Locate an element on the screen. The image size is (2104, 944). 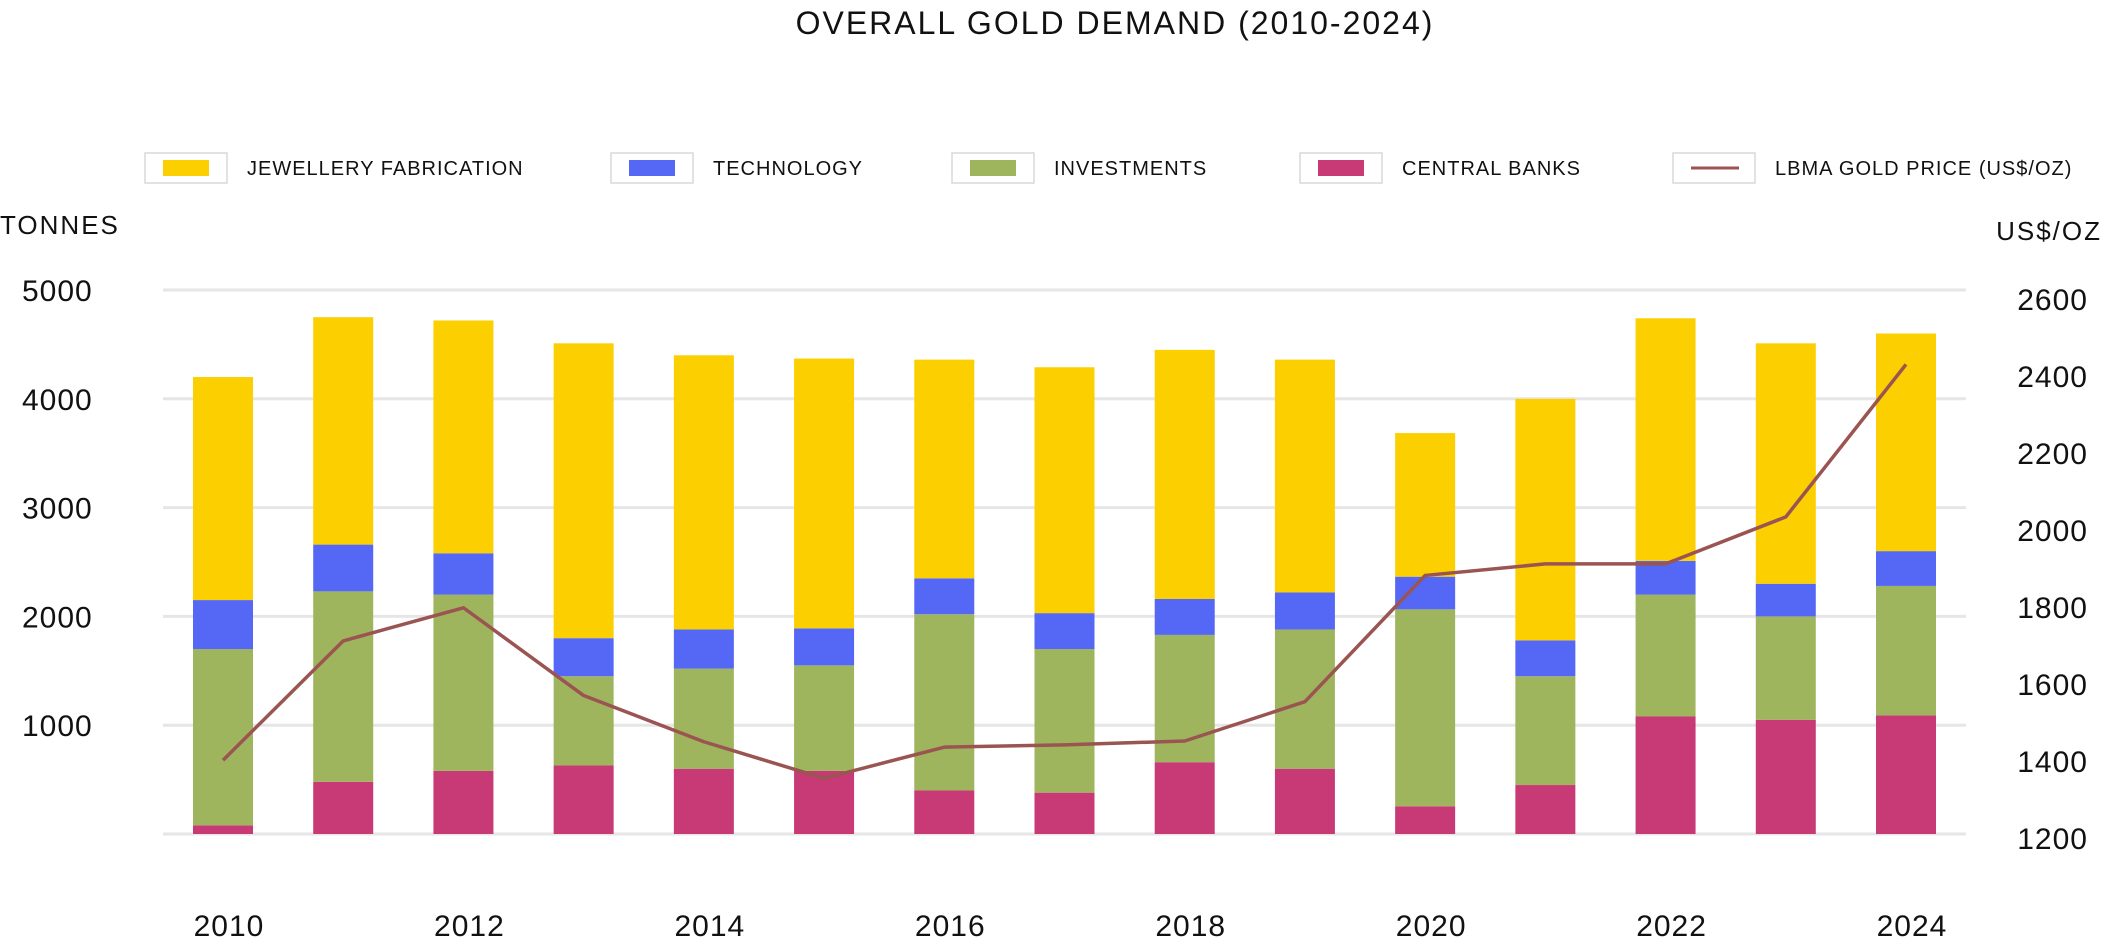
bar-investments-2014 is located at coordinates (703, 718).